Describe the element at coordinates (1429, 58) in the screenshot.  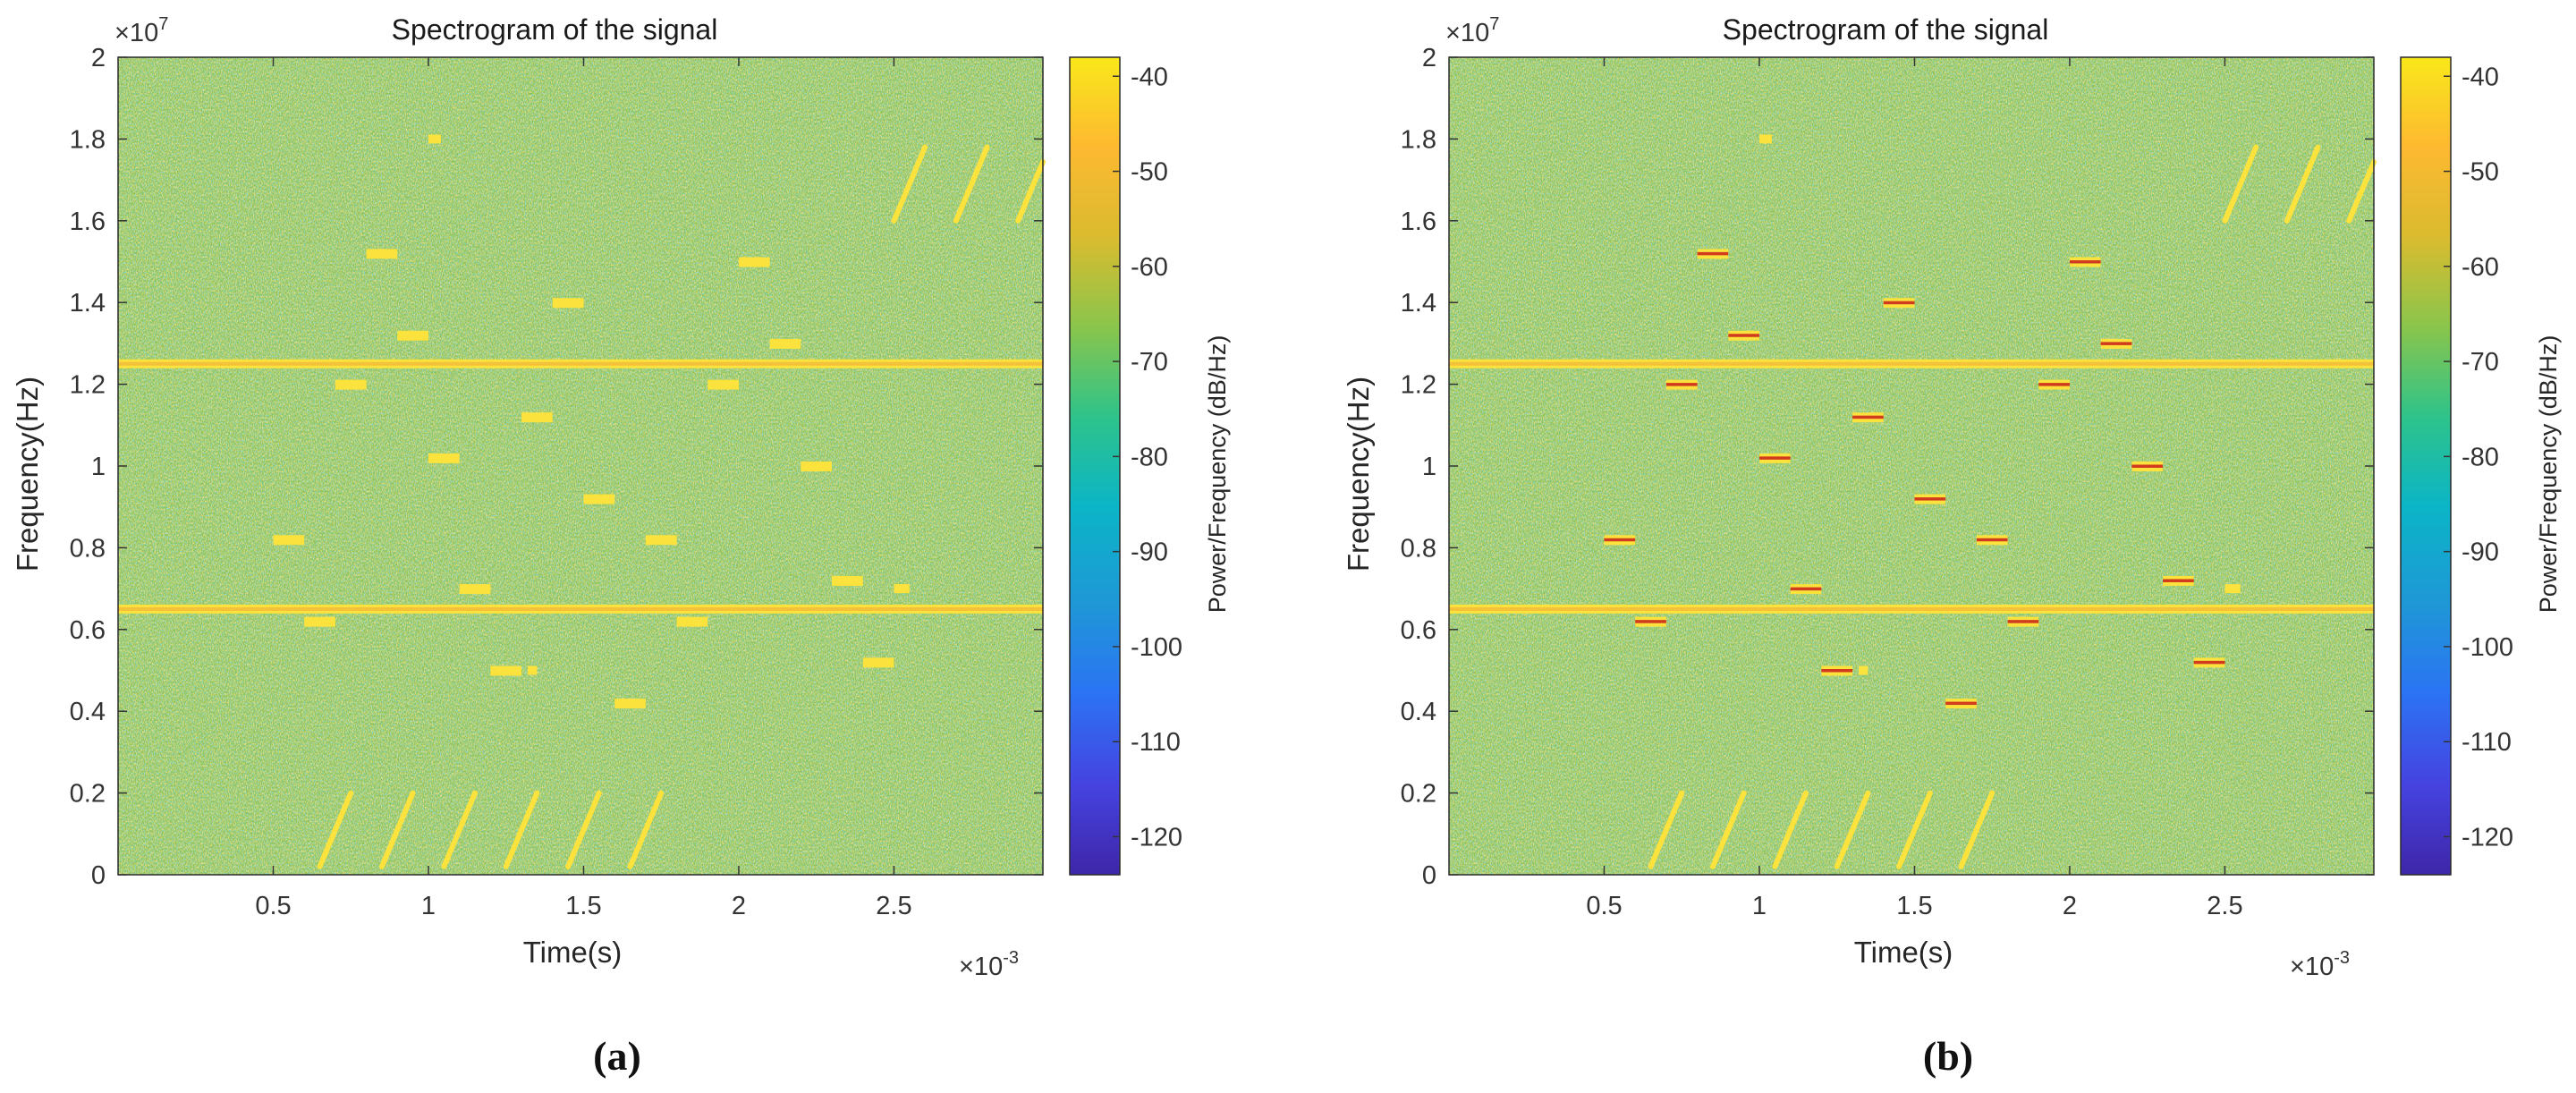
I see `y-tick-label: 2` at that location.